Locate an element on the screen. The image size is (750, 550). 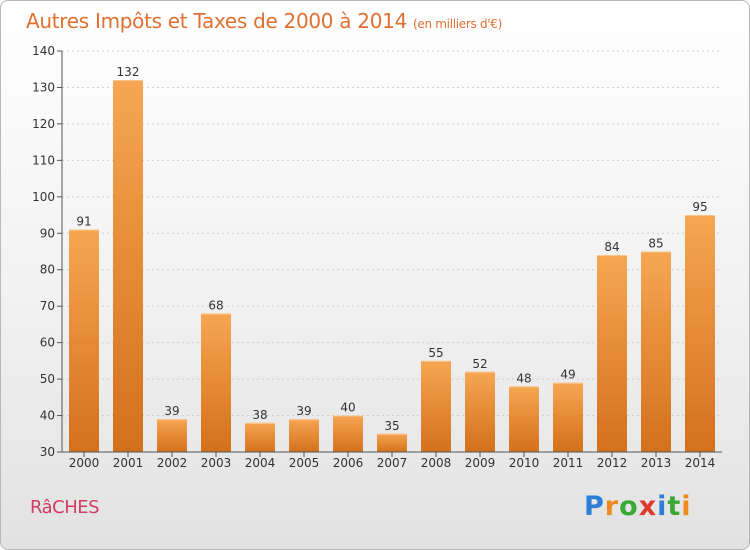
x-tick-label: 2010 is located at coordinates (524, 463).